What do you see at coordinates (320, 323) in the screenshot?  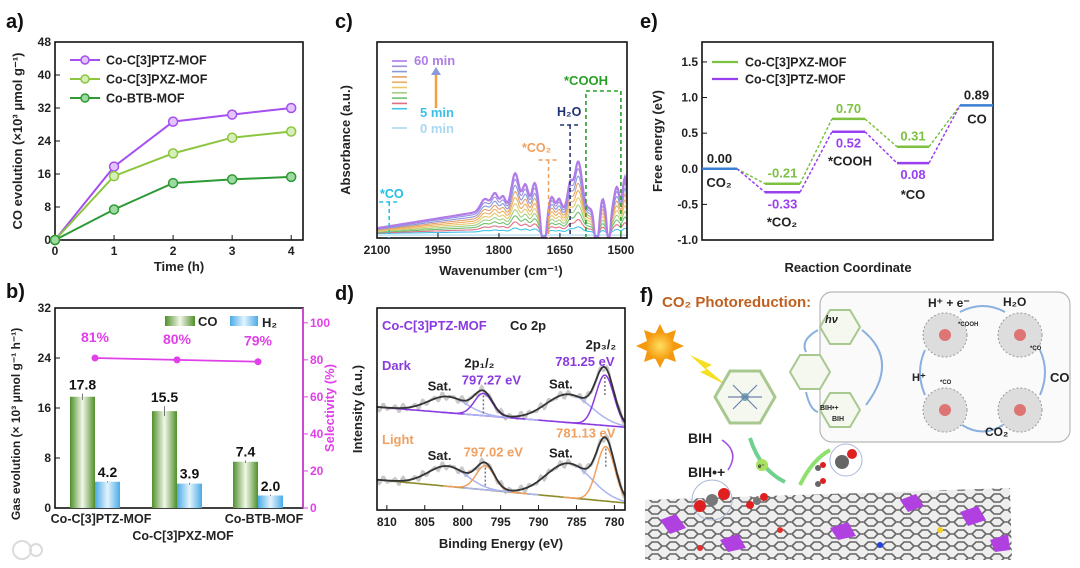 I see `b-ytick-right-label: 100` at bounding box center [320, 323].